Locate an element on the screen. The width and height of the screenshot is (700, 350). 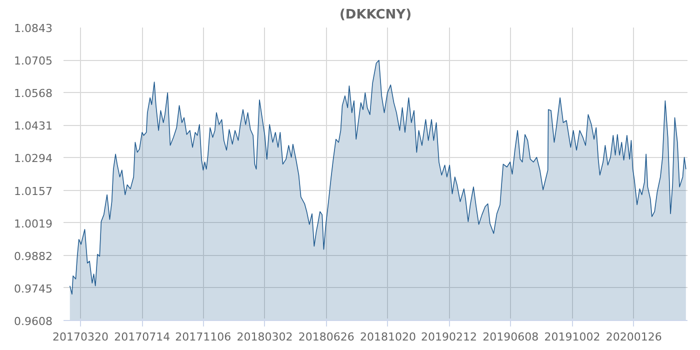
x-tick-label: 20200126 is located at coordinates (634, 337).